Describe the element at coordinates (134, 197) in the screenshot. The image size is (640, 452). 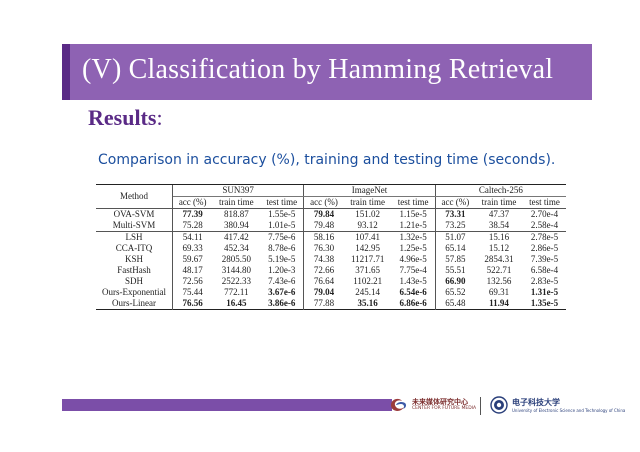
I see `column-header-method: Method` at that location.